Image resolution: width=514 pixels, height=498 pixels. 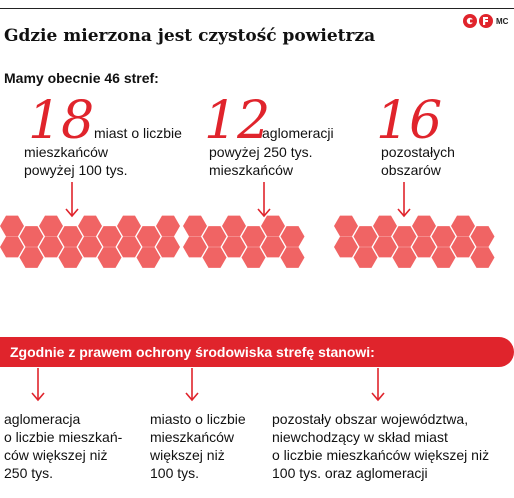 What do you see at coordinates (350, 473) in the screenshot?
I see `definition-line: 100 tys. oraz aglomeracji` at bounding box center [350, 473].